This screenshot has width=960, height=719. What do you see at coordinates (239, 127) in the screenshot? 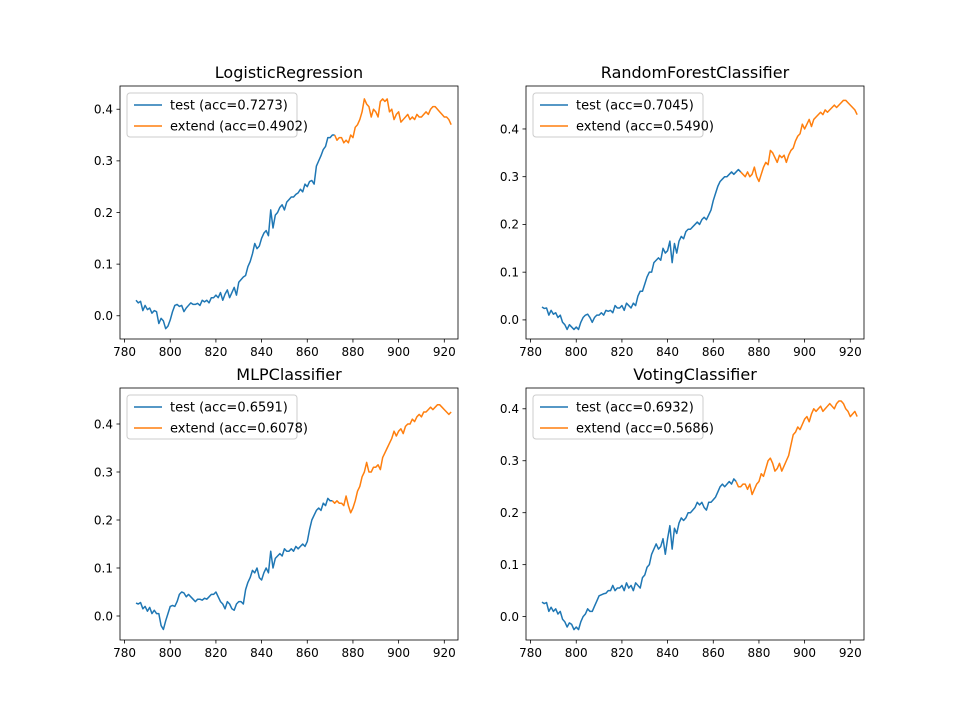
I see `legend-label: extend (acc=0.4902)` at bounding box center [239, 127].